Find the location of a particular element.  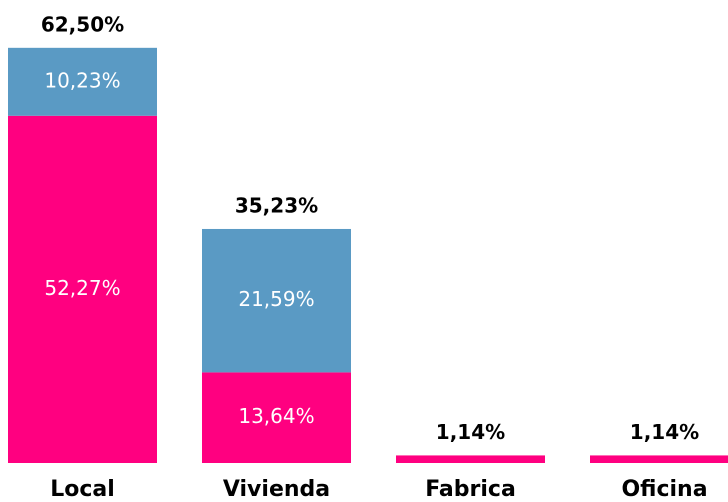

segment-label: 10,23% is located at coordinates (82, 80).